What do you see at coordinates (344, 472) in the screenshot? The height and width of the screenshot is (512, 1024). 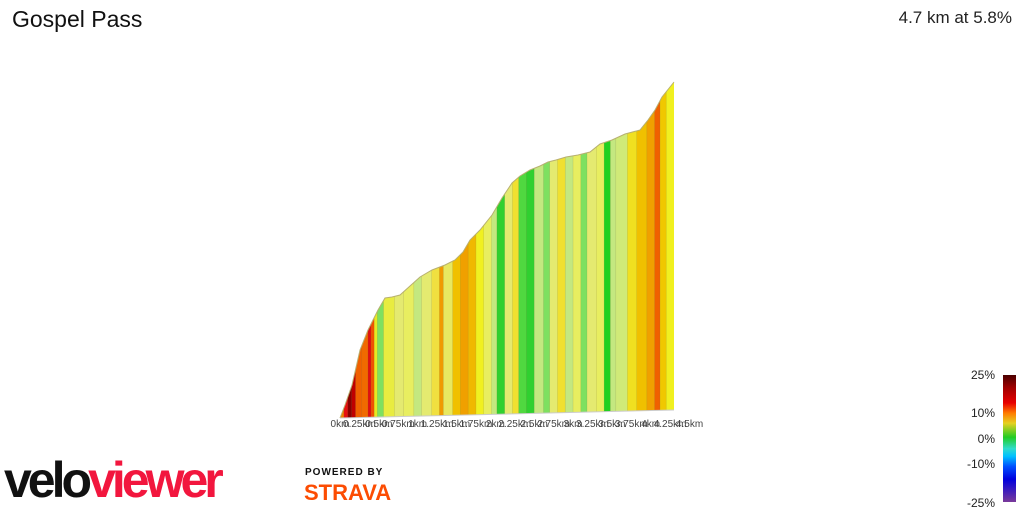 I see `powered-by-label: POWERED BY` at bounding box center [344, 472].